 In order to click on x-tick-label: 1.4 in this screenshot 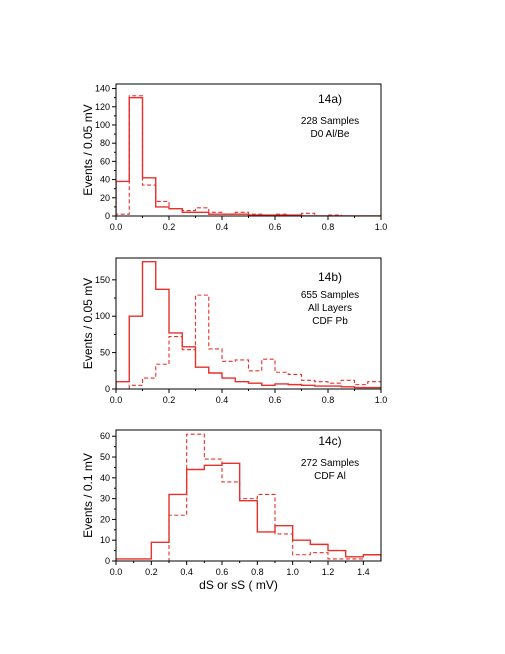, I will do `click(363, 572)`.